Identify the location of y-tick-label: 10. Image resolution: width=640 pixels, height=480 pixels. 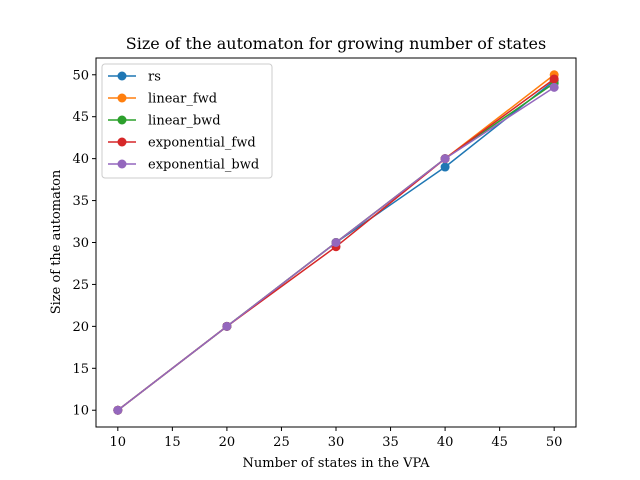
(80, 411).